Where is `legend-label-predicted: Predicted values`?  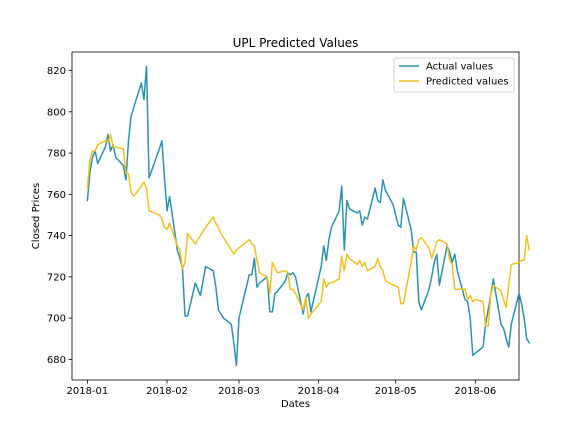
legend-label-predicted: Predicted values is located at coordinates (467, 82).